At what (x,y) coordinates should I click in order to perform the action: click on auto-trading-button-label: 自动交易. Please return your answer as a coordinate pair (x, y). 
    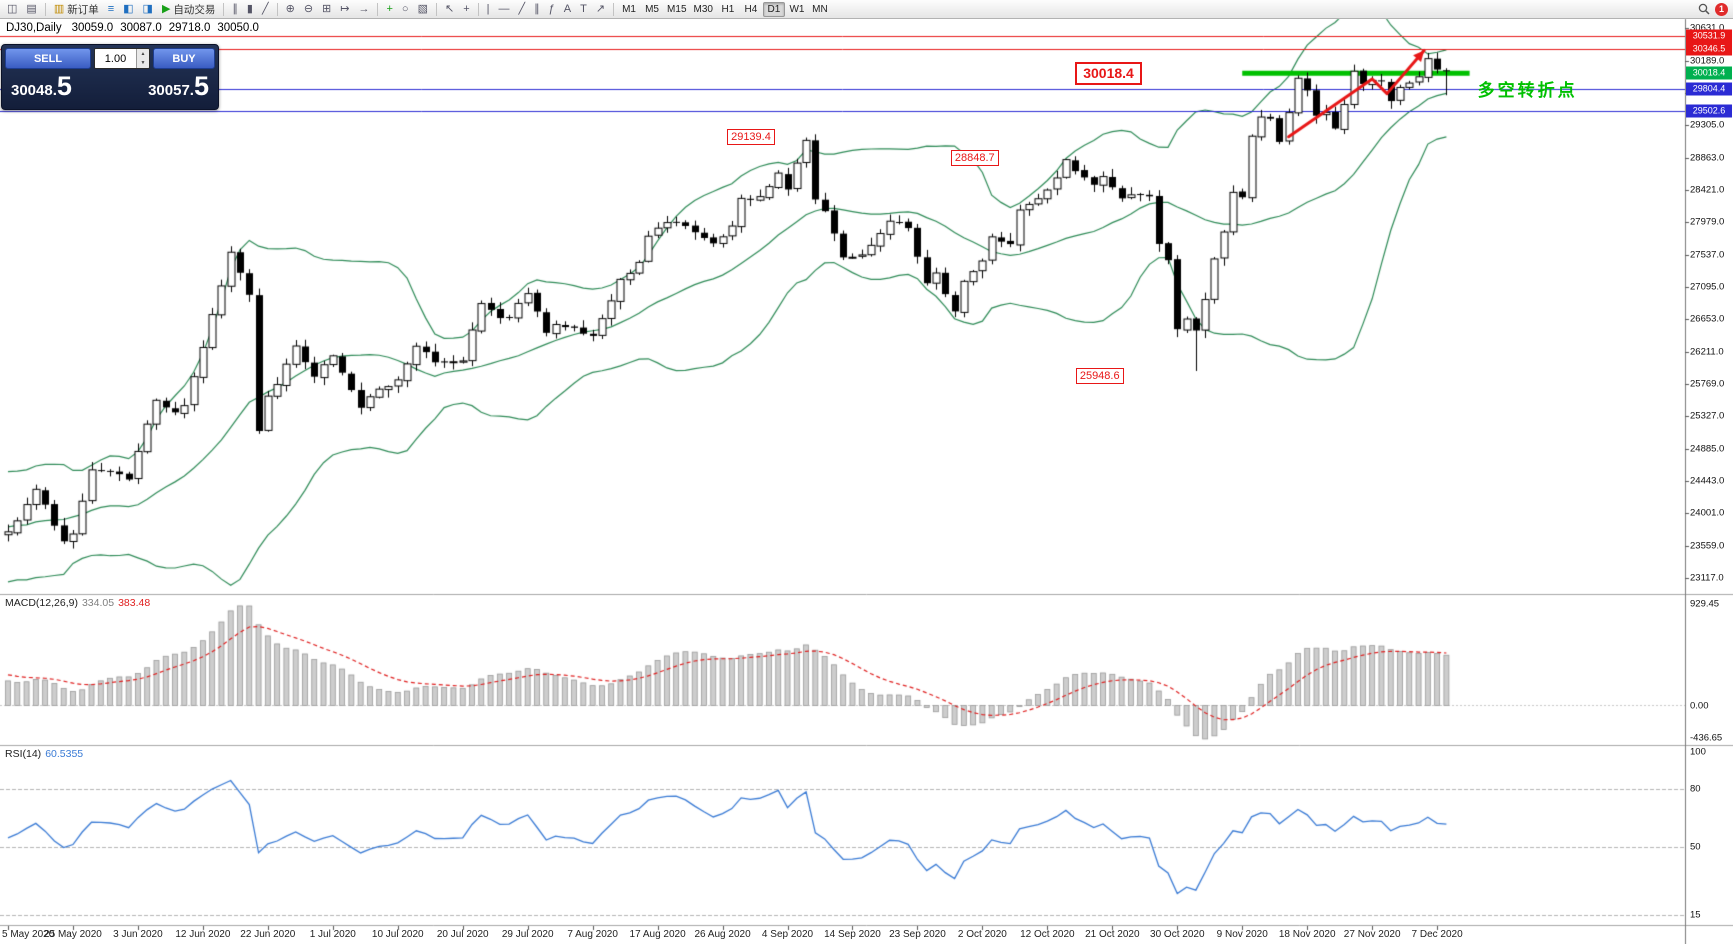
    Looking at the image, I should click on (194, 9).